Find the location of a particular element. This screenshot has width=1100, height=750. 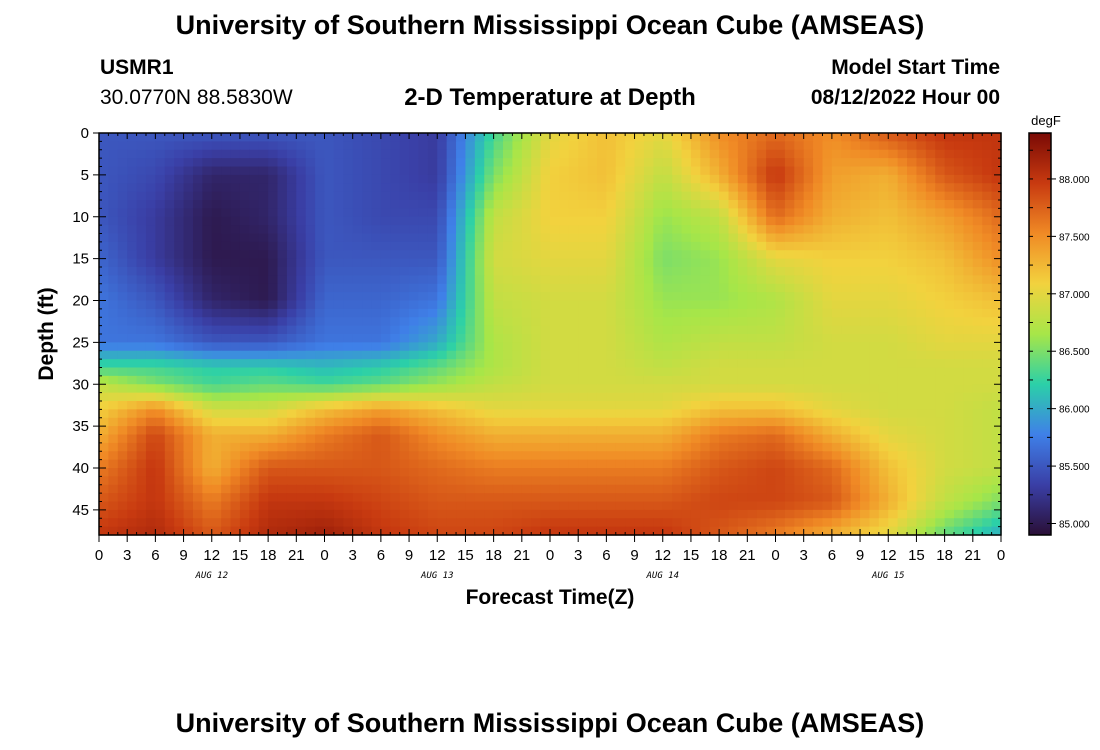

x-tick-label: 21 is located at coordinates (521, 555).